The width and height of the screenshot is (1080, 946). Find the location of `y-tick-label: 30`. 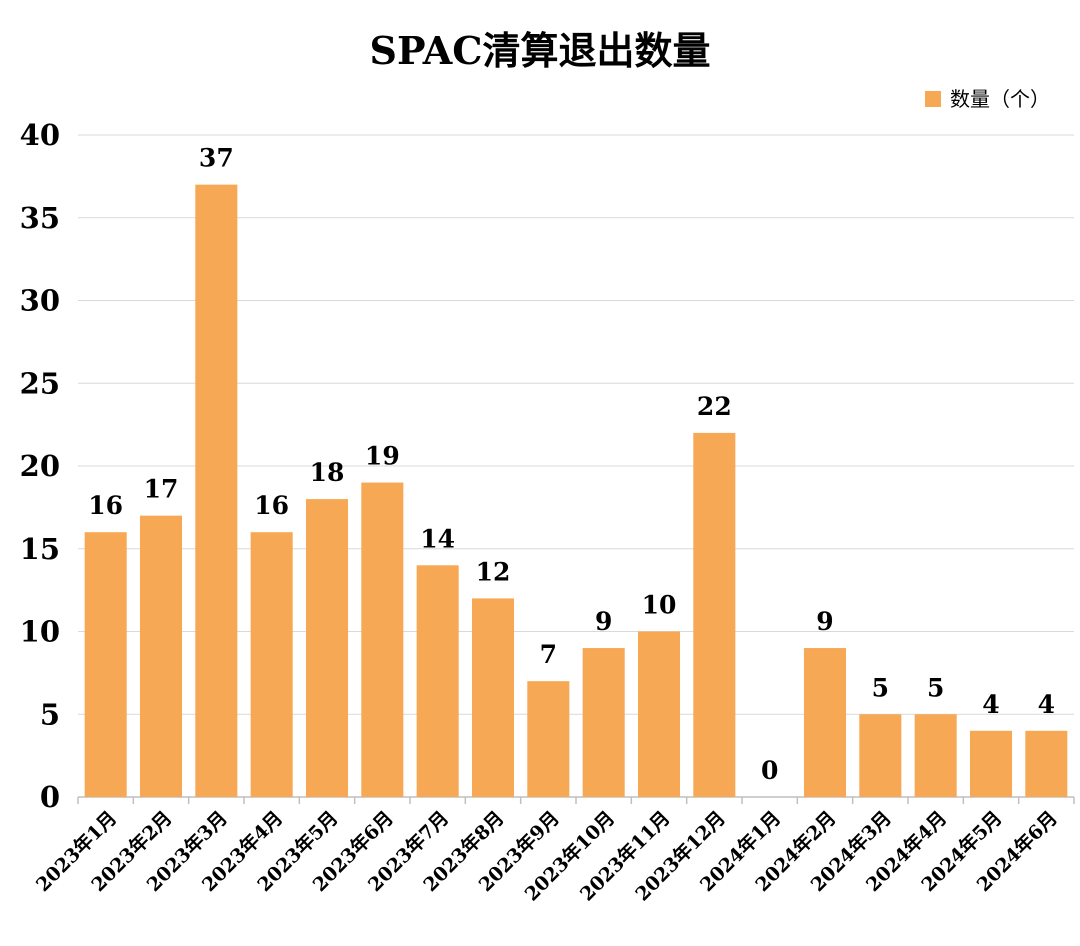

y-tick-label: 30 is located at coordinates (40, 301).